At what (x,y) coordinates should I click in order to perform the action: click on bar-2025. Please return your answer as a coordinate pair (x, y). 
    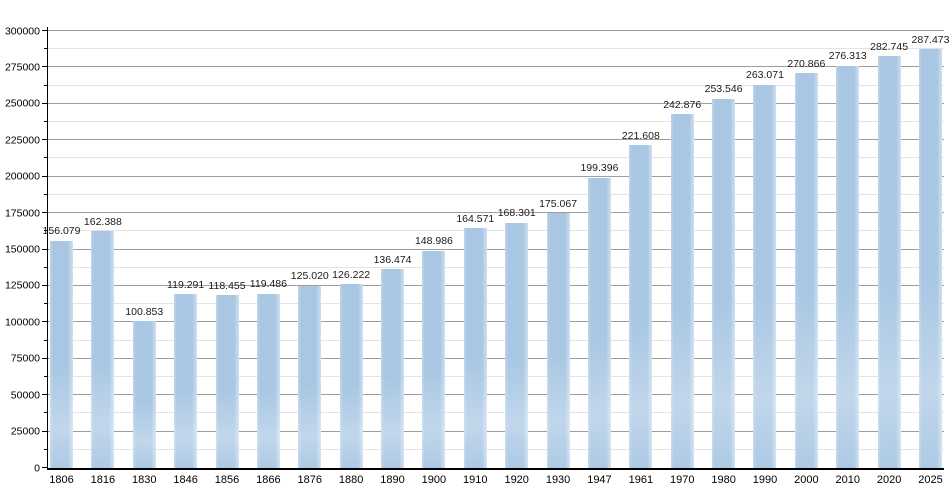
    Looking at the image, I should click on (930, 258).